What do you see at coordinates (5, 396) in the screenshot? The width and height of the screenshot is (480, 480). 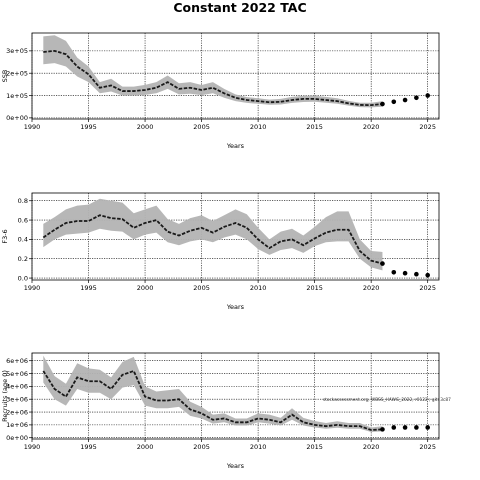 I see `y-axis-label: Recruits (age 0)` at bounding box center [5, 396].